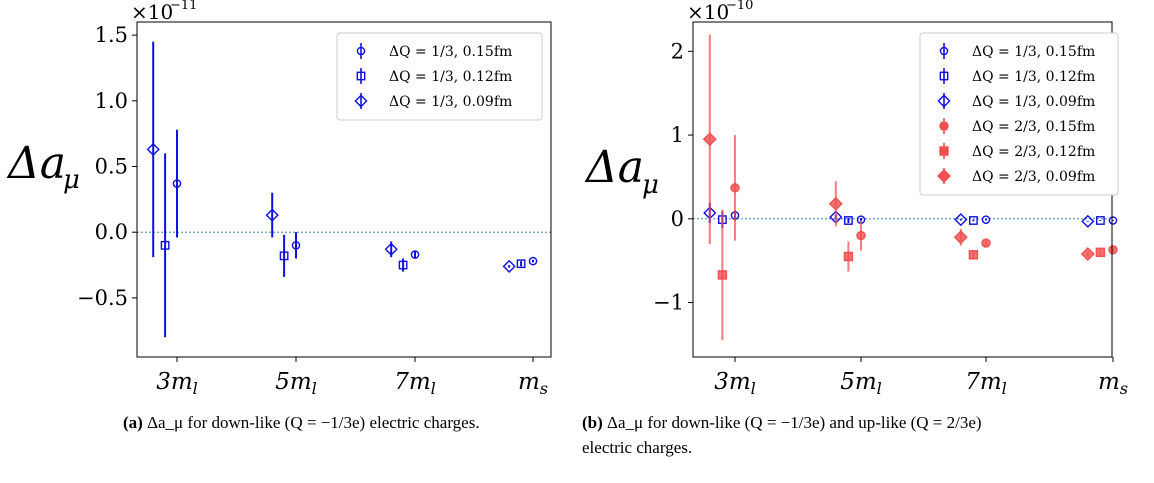  I want to click on legend-label: ΔQ = 2/3, 0.12fm, so click(1033, 152).